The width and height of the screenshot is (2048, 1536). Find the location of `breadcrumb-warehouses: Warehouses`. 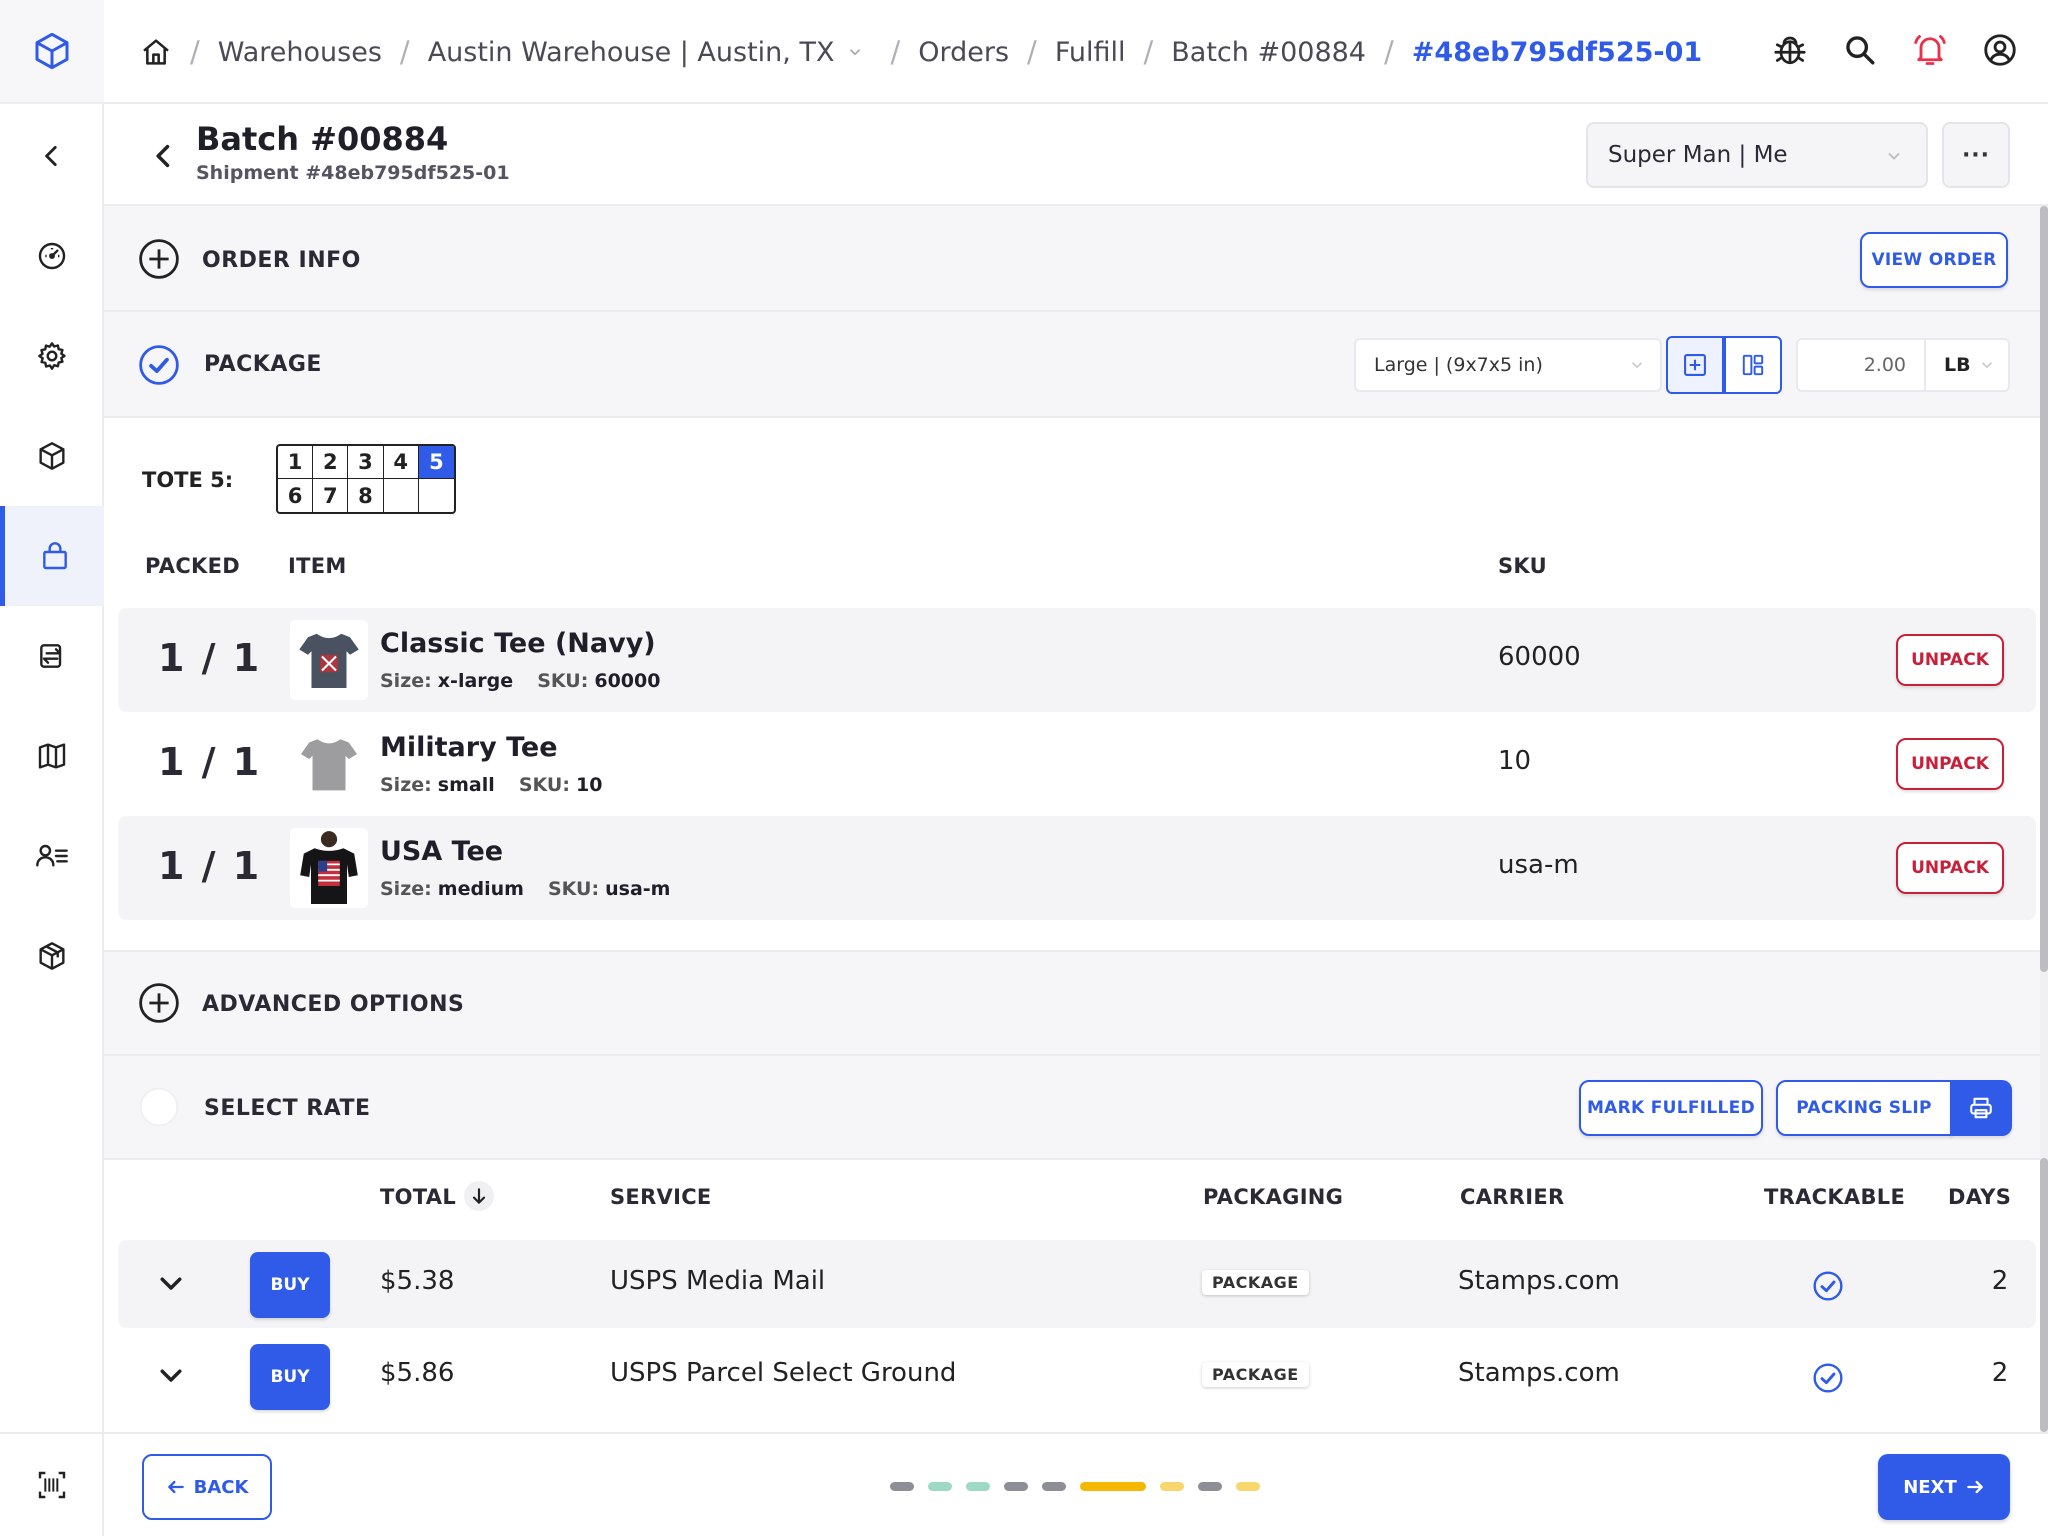

breadcrumb-warehouses: Warehouses is located at coordinates (299, 52).